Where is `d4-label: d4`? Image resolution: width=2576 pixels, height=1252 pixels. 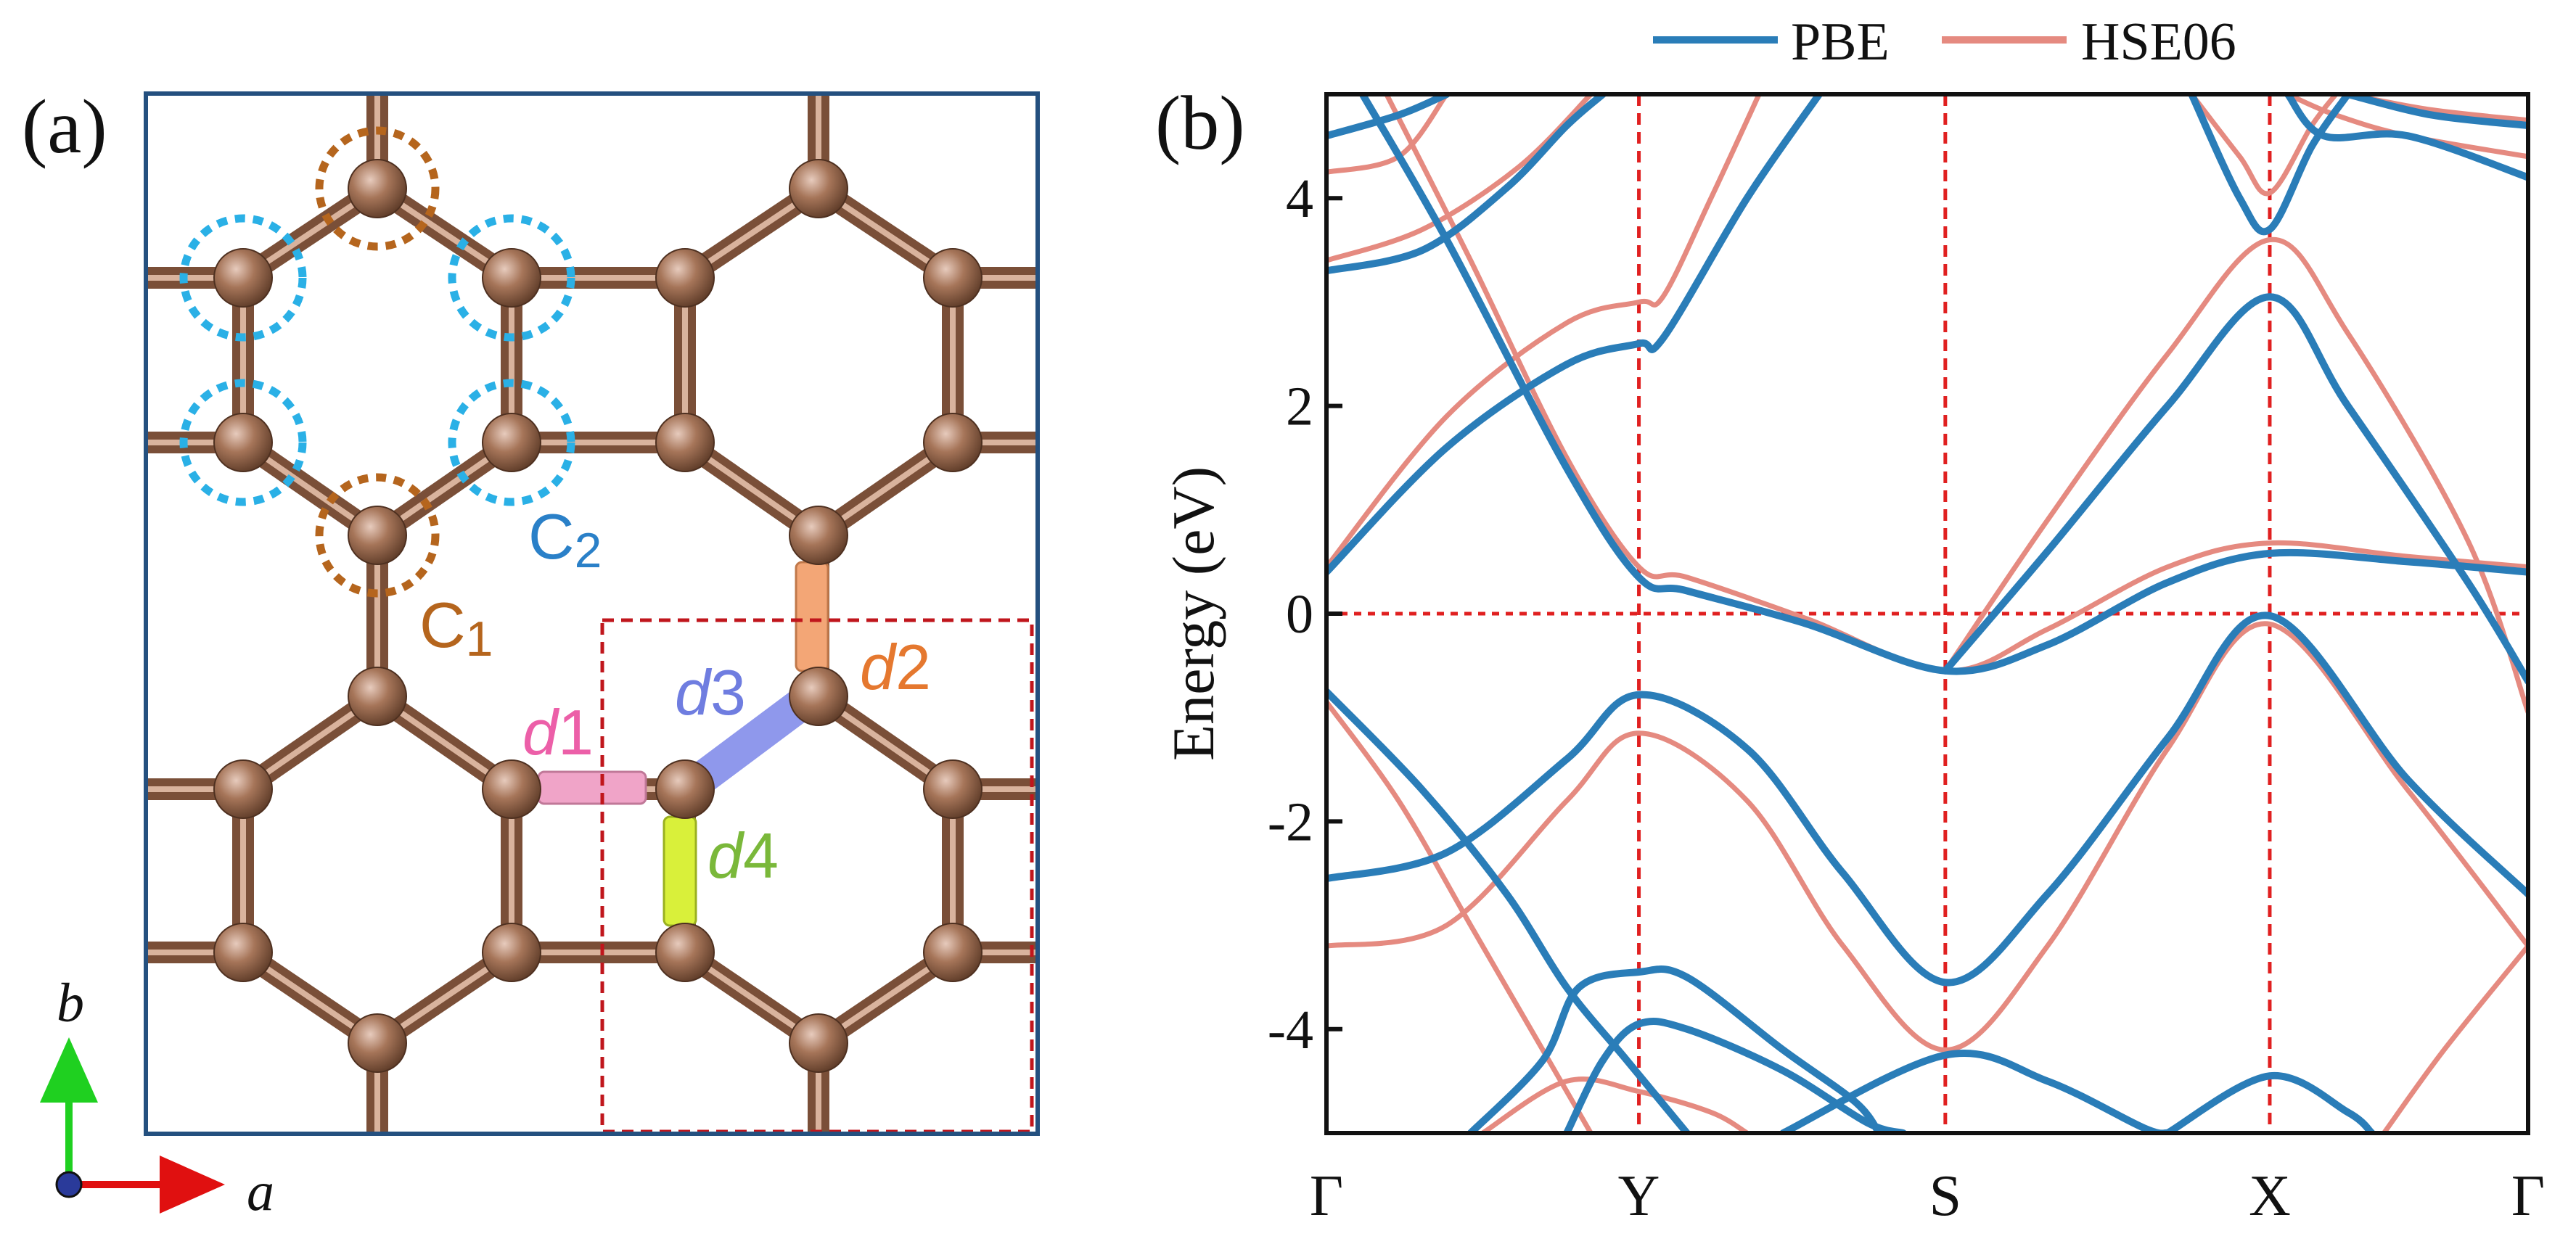 d4-label: d4 is located at coordinates (743, 855).